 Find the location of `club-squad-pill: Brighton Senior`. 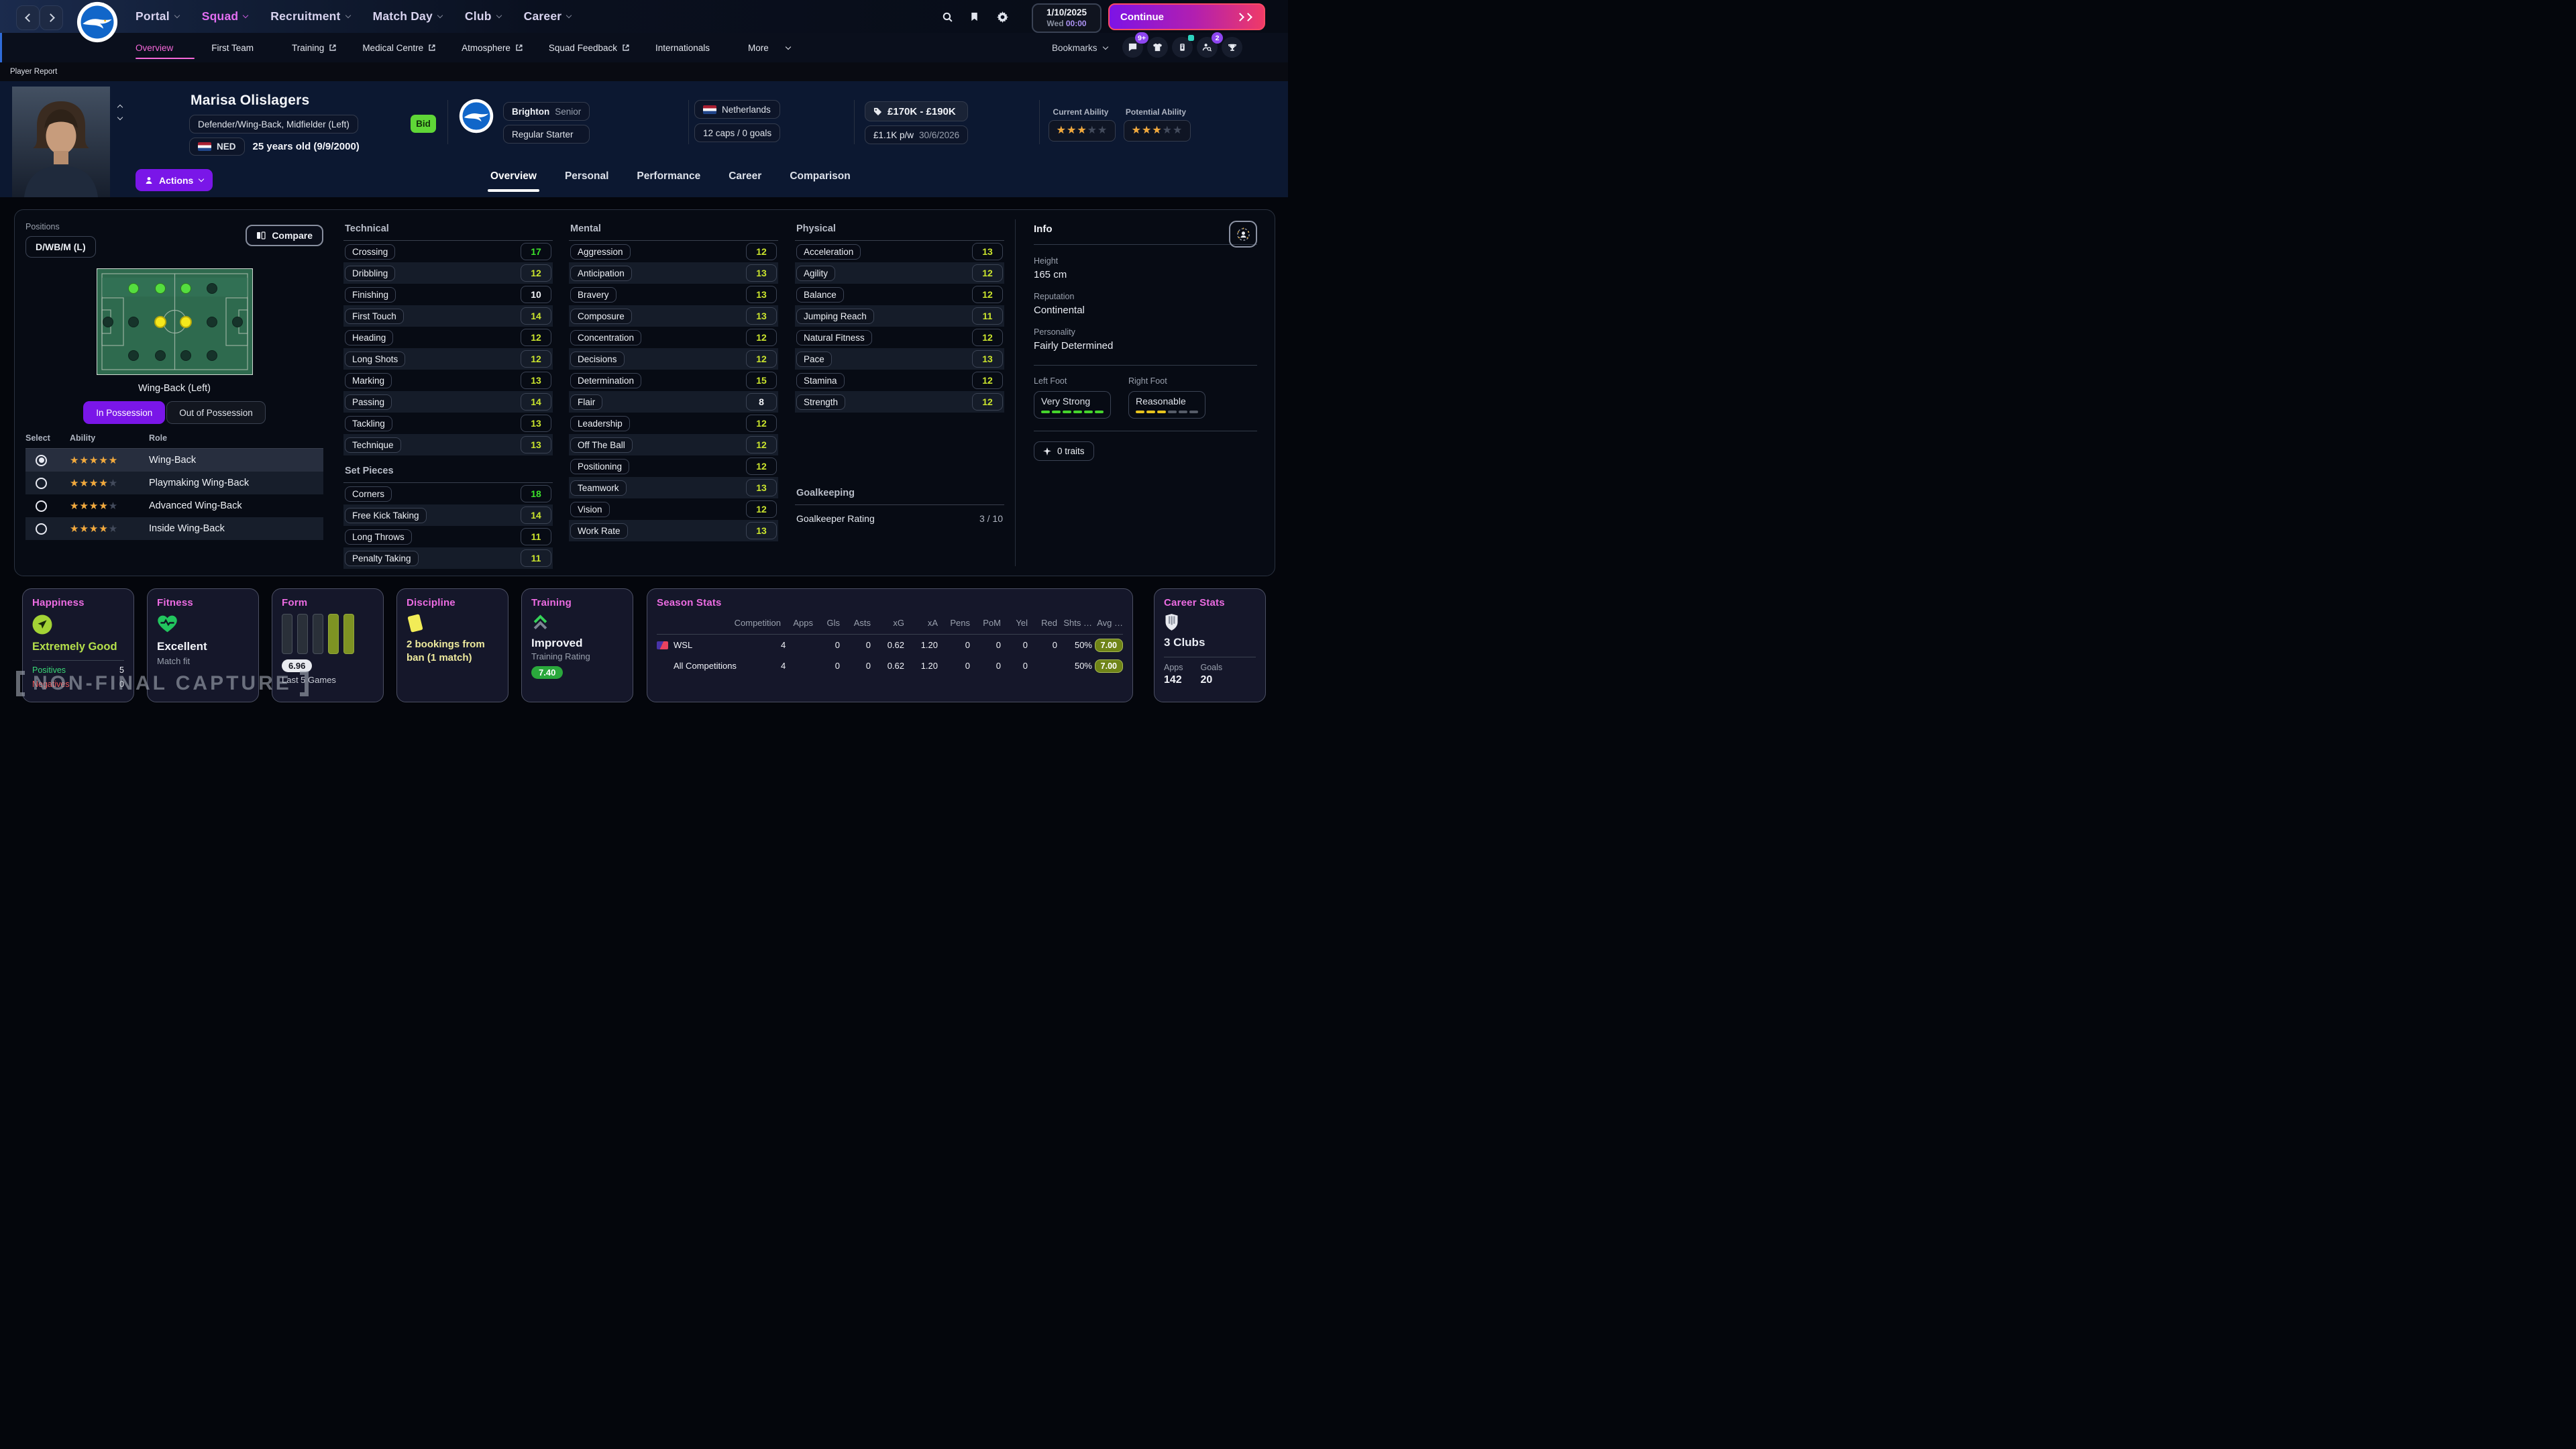

club-squad-pill: Brighton Senior is located at coordinates (546, 111).